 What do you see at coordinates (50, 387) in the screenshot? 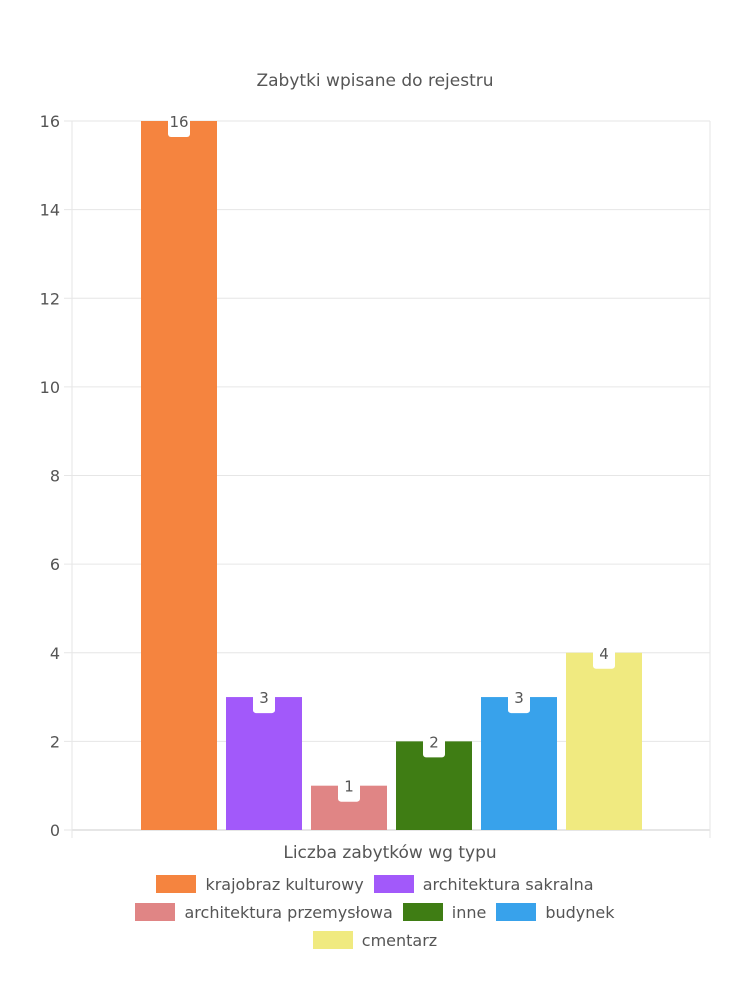
I see `y-tick-label: 10` at bounding box center [50, 387].